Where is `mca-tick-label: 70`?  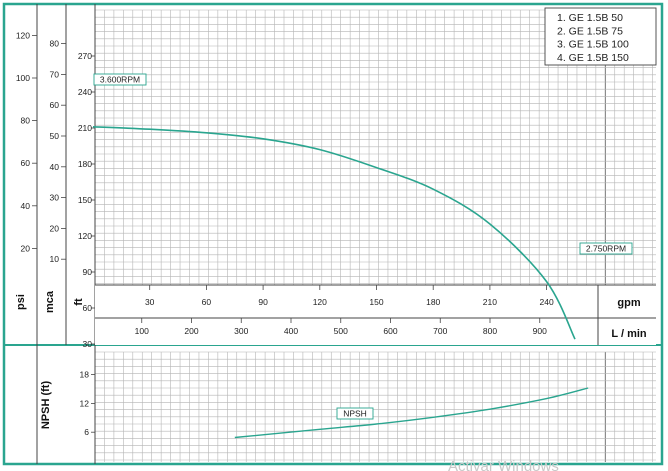
mca-tick-label: 70 is located at coordinates (55, 74).